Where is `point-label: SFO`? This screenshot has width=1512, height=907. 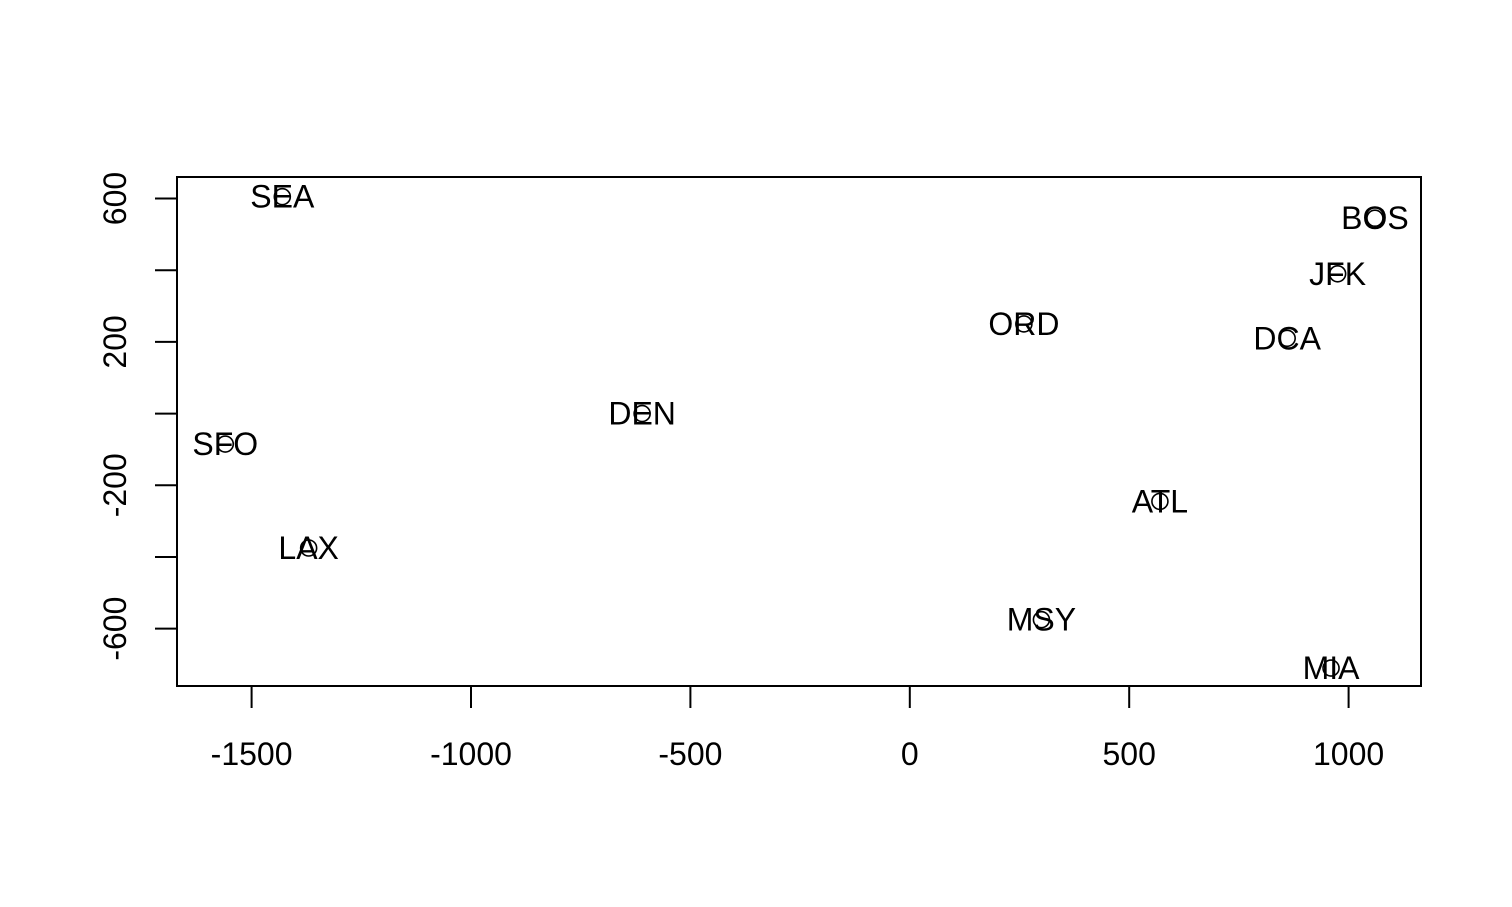
point-label: SFO is located at coordinates (225, 444).